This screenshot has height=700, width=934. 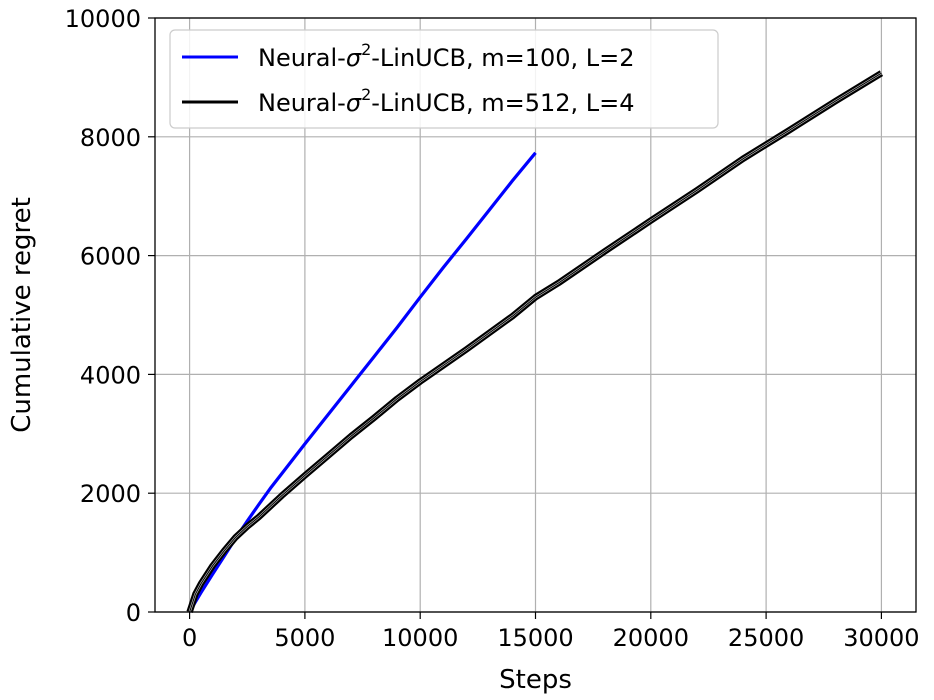 What do you see at coordinates (304, 638) in the screenshot?
I see `x-tick-label: 5000` at bounding box center [304, 638].